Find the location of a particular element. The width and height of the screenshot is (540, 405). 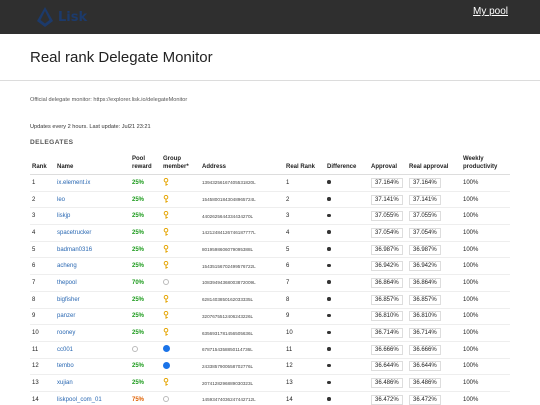

rank-cell: 9 is located at coordinates (42, 317).